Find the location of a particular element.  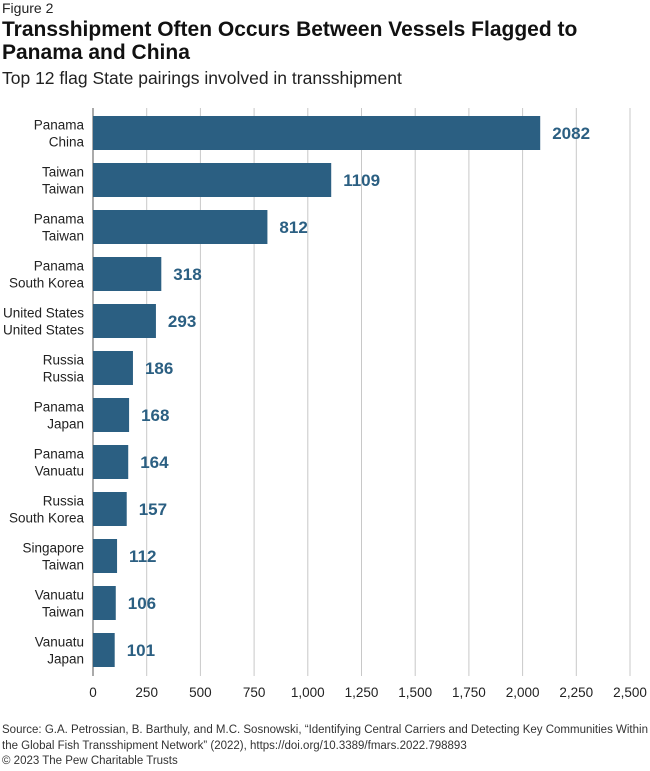

value-label: 1109 is located at coordinates (361, 180).